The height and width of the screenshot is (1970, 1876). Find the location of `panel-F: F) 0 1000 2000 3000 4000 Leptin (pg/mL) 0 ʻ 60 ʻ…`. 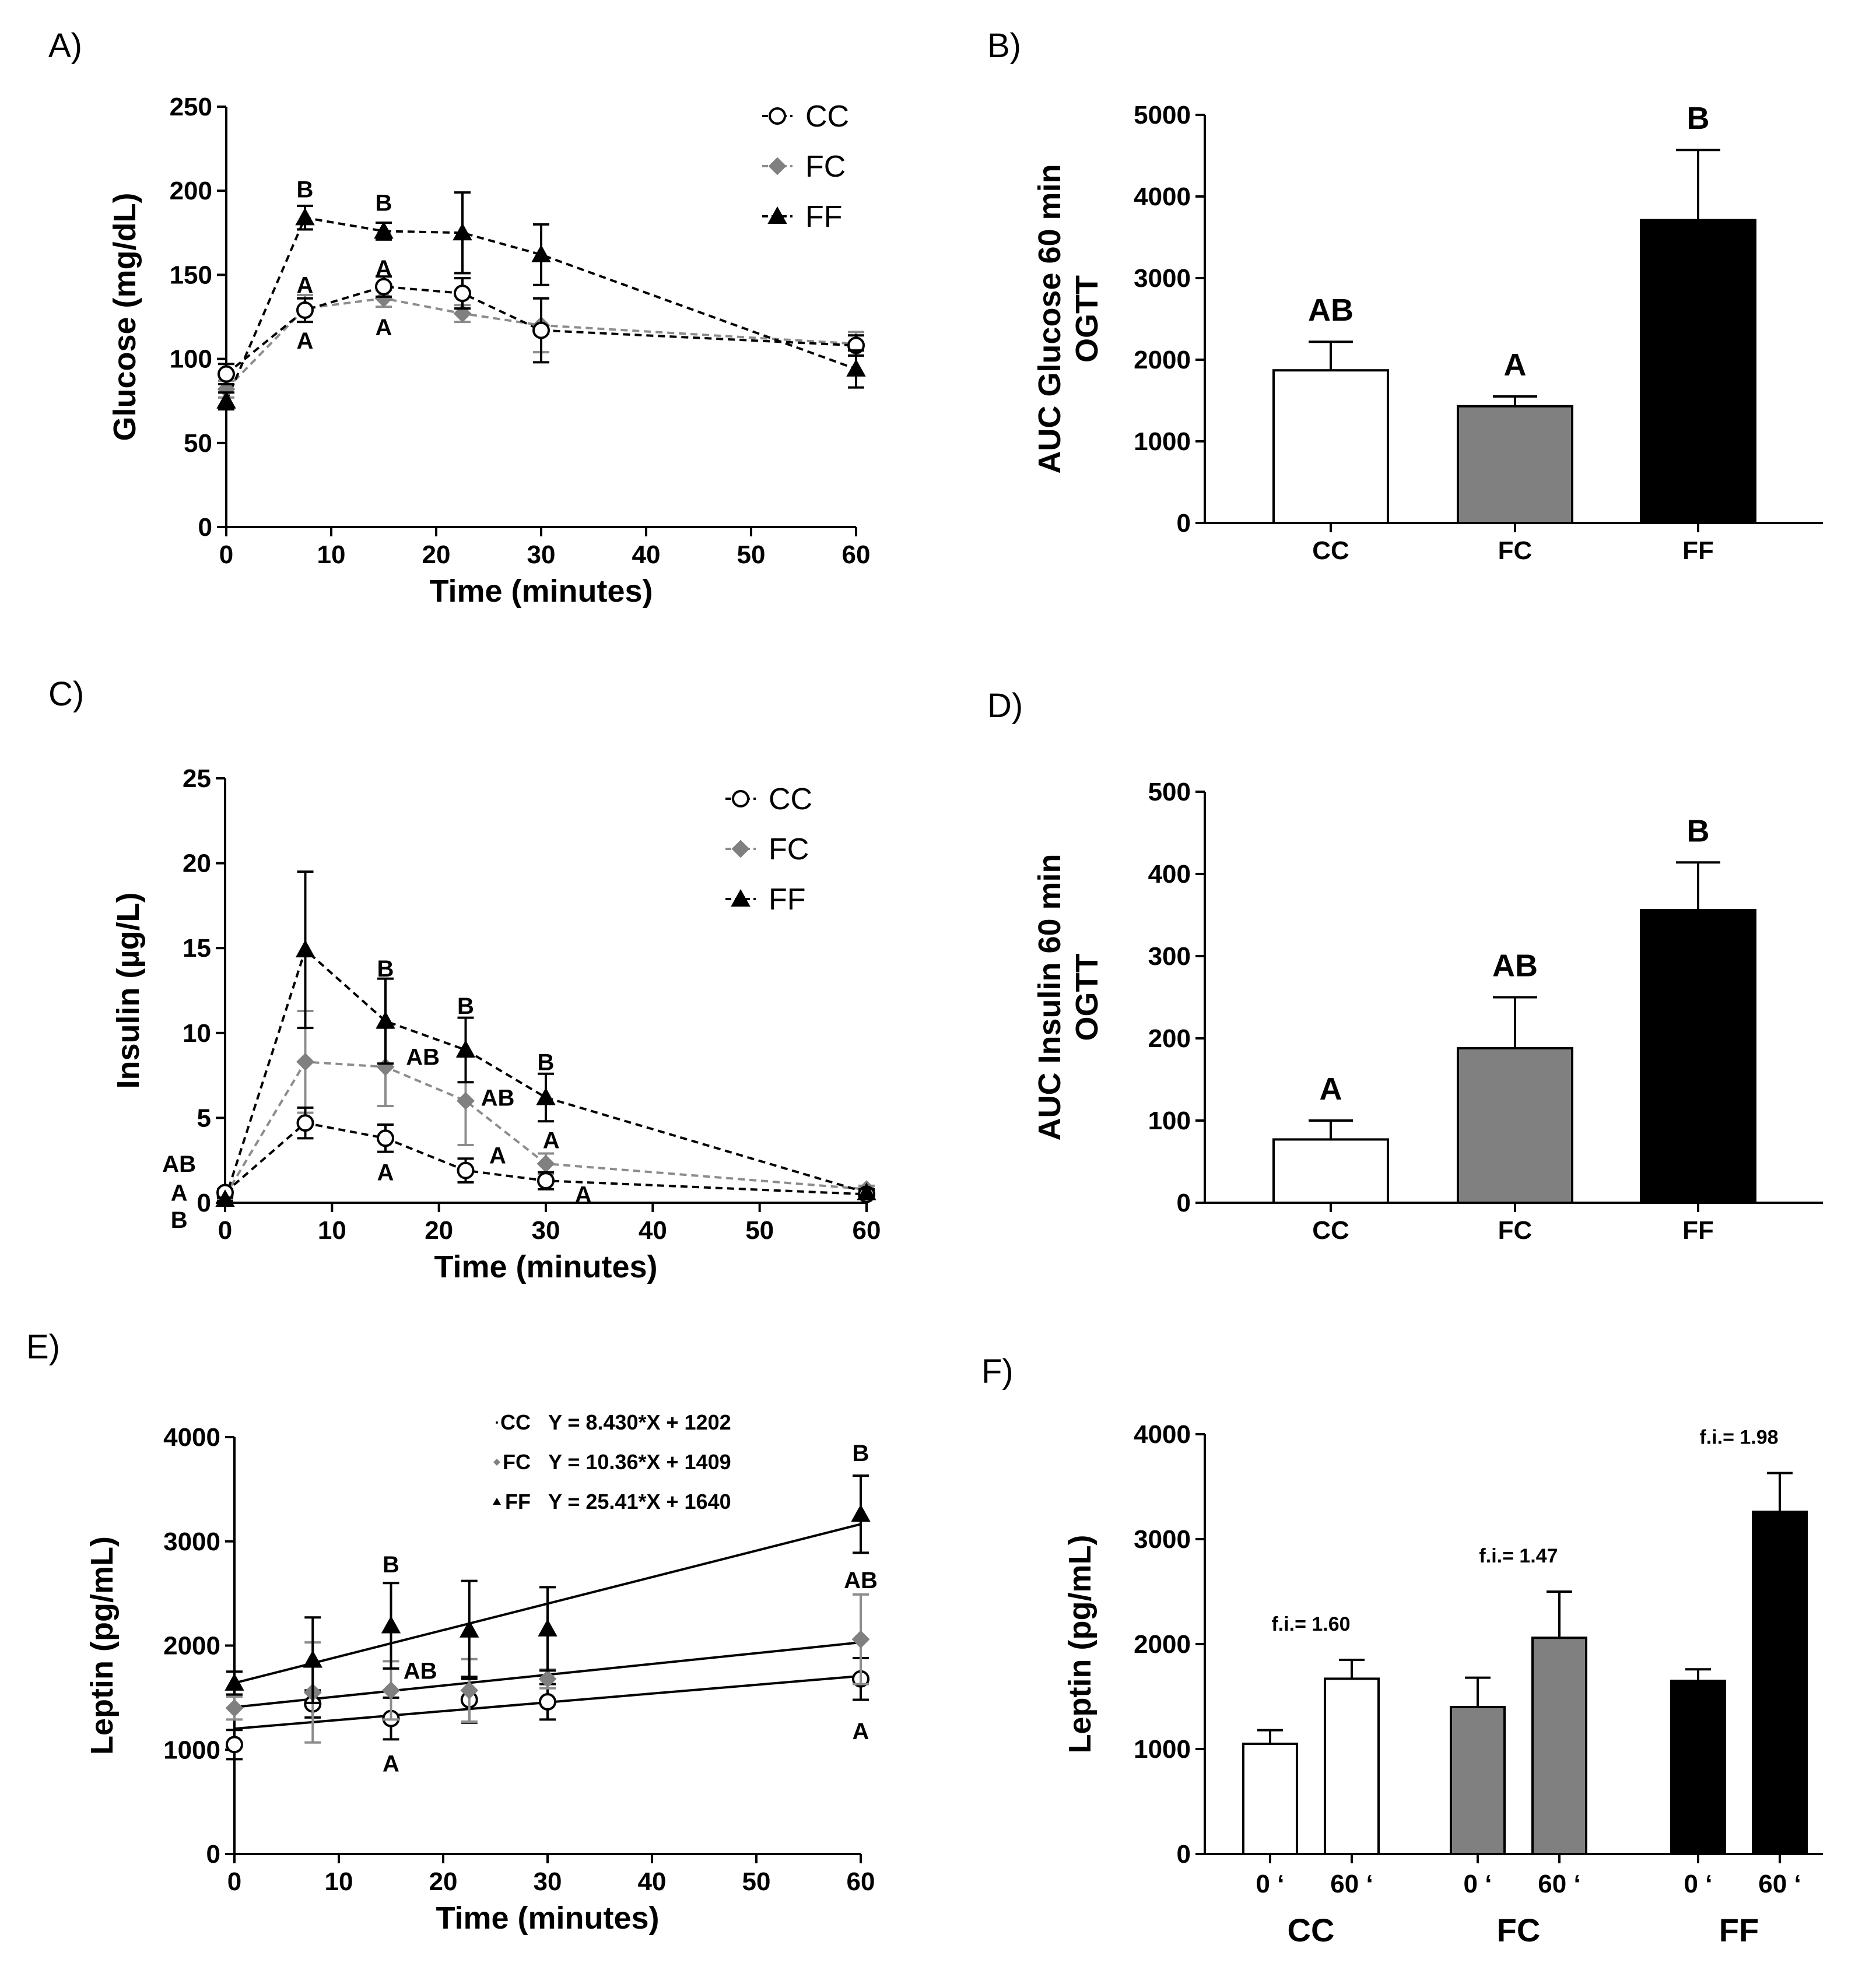

panel-F: F) 0 1000 2000 3000 4000 Leptin (pg/mL) 0 ʻ 60 ʻ… is located at coordinates (1402, 1650).